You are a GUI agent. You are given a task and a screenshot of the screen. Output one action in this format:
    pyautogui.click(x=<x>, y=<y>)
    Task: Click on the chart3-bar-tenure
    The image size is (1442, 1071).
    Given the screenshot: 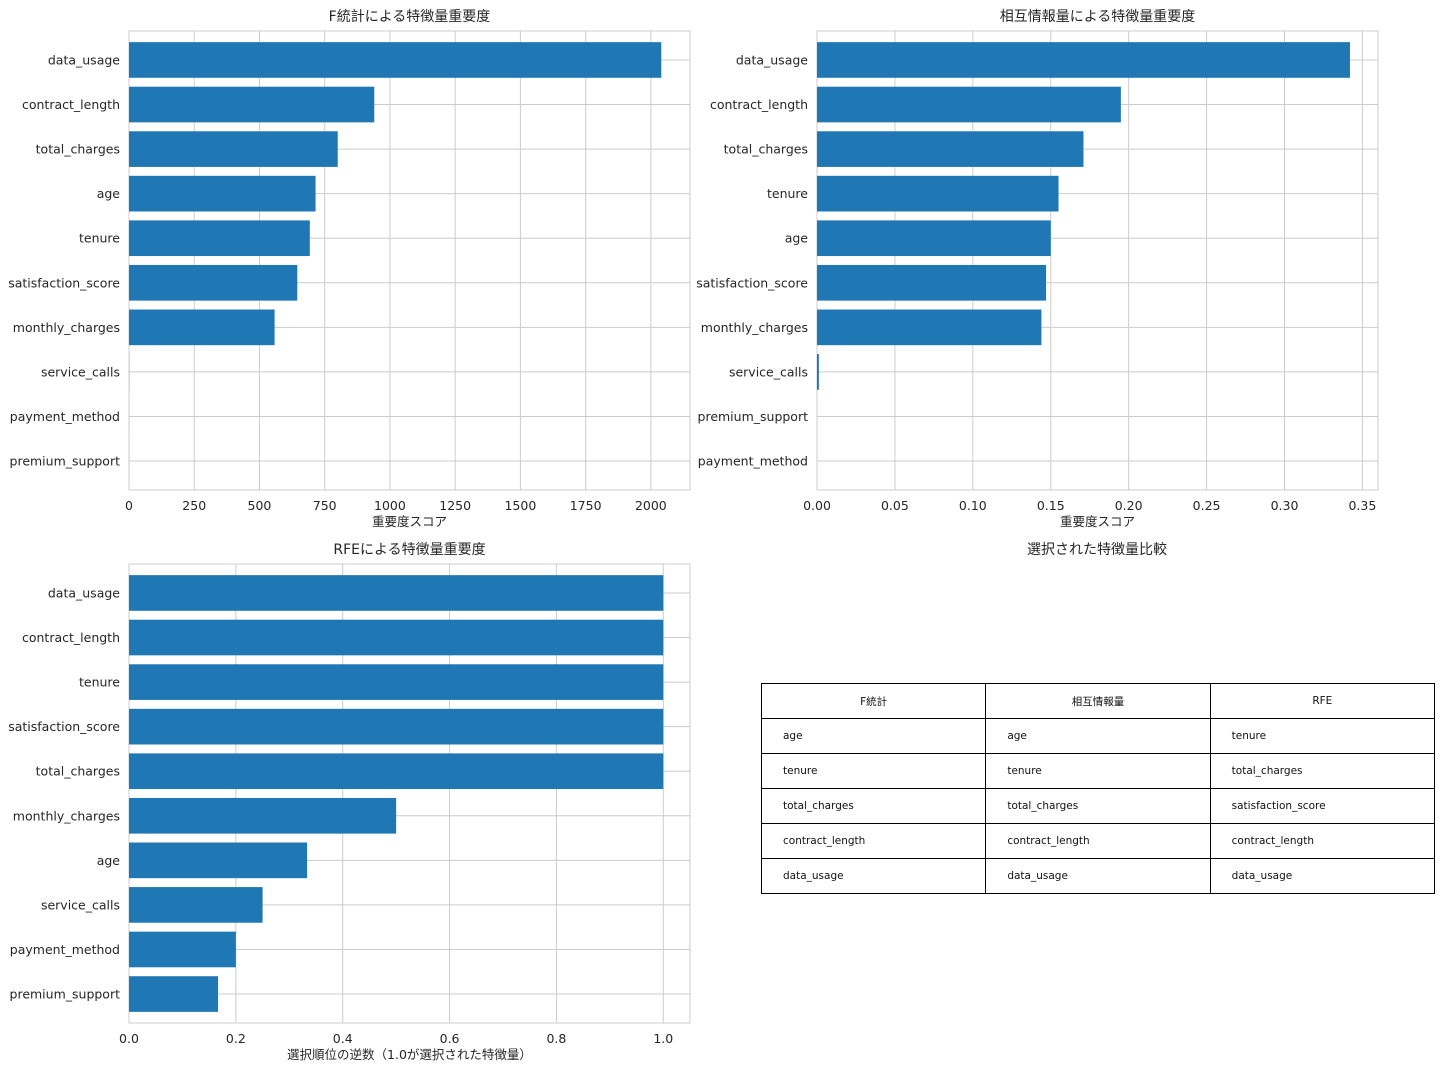 What is the action you would take?
    pyautogui.click(x=396, y=682)
    